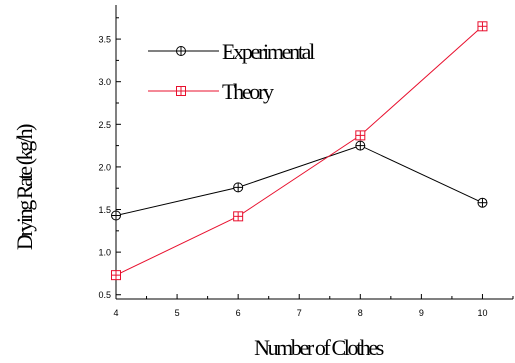  What do you see at coordinates (238, 313) in the screenshot?
I see `x-tick-label: 6` at bounding box center [238, 313].